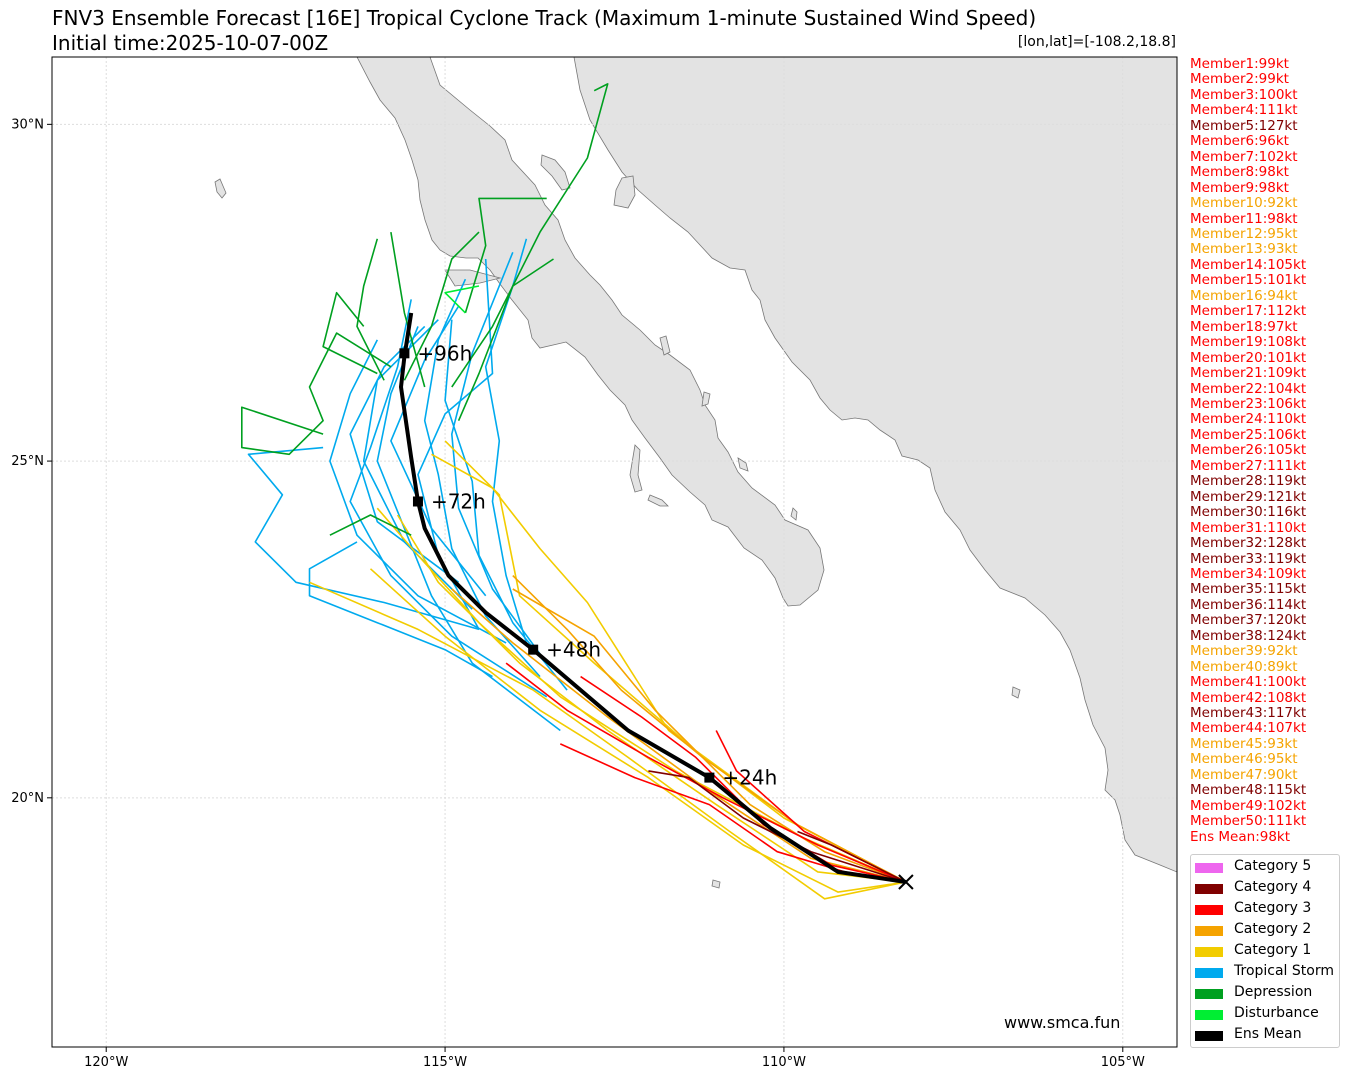 The height and width of the screenshot is (1078, 1349). I want to click on member-intensity-item: Member46:95kt, so click(1244, 759).